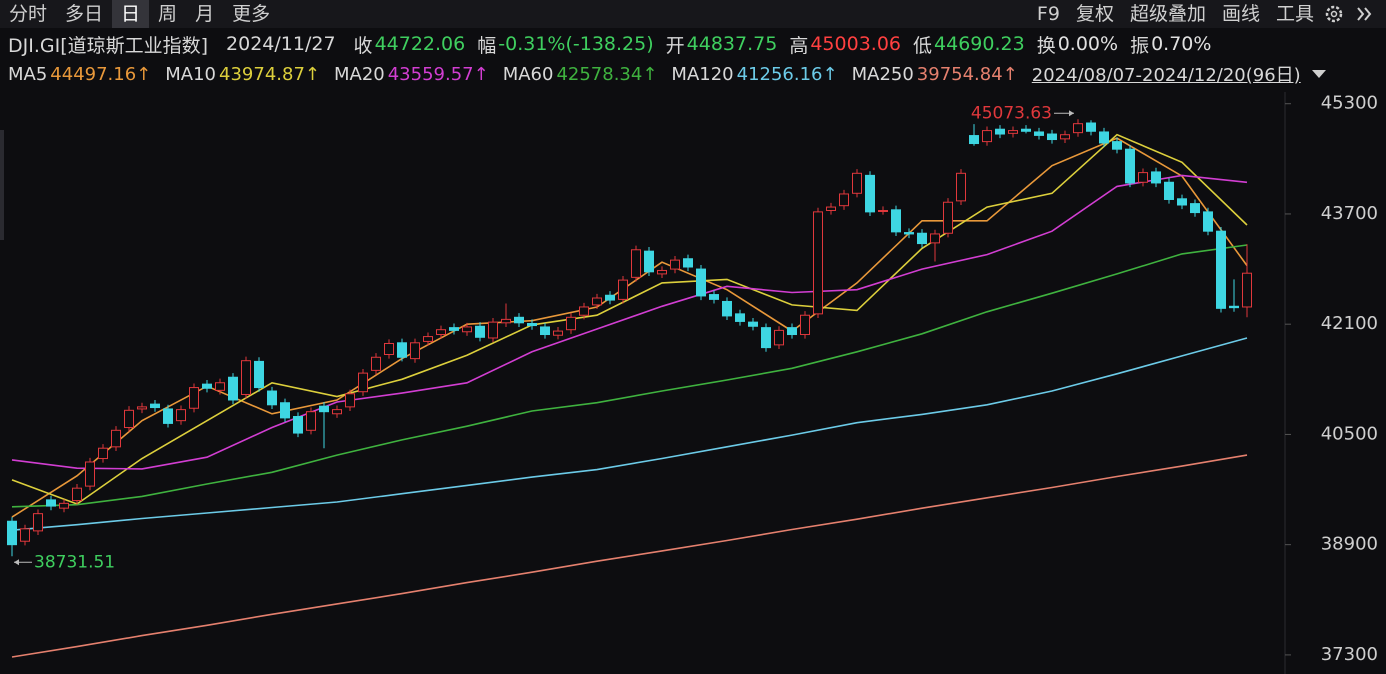 This screenshot has height=674, width=1386. I want to click on date: 2024/11/27, so click(281, 44).